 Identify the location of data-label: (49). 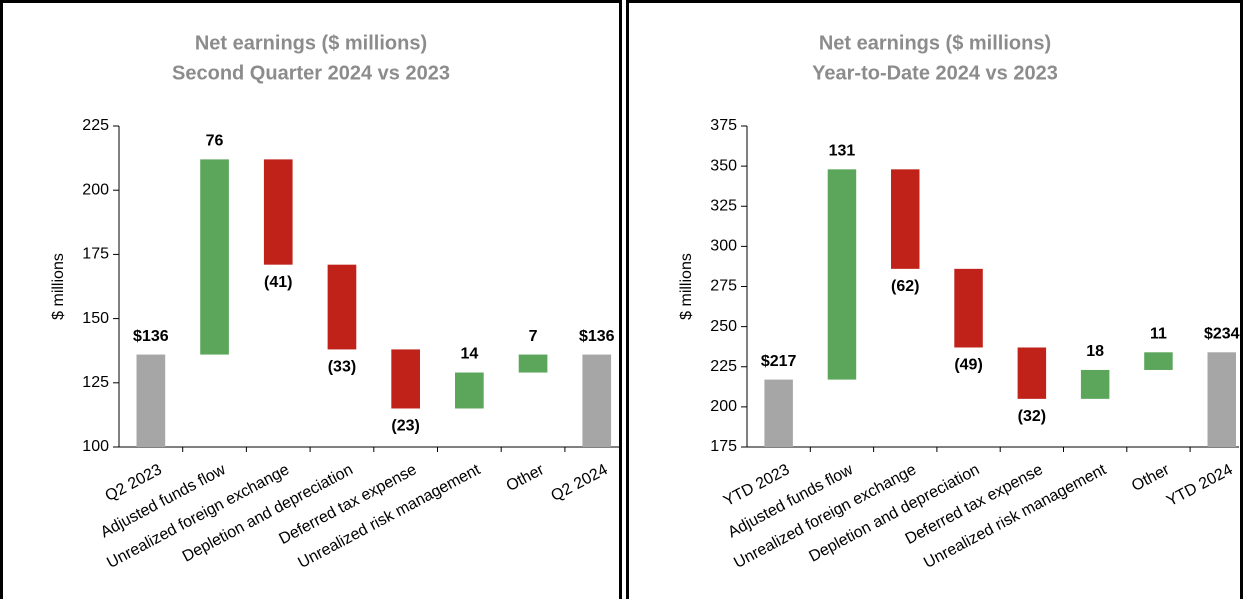
(968, 365).